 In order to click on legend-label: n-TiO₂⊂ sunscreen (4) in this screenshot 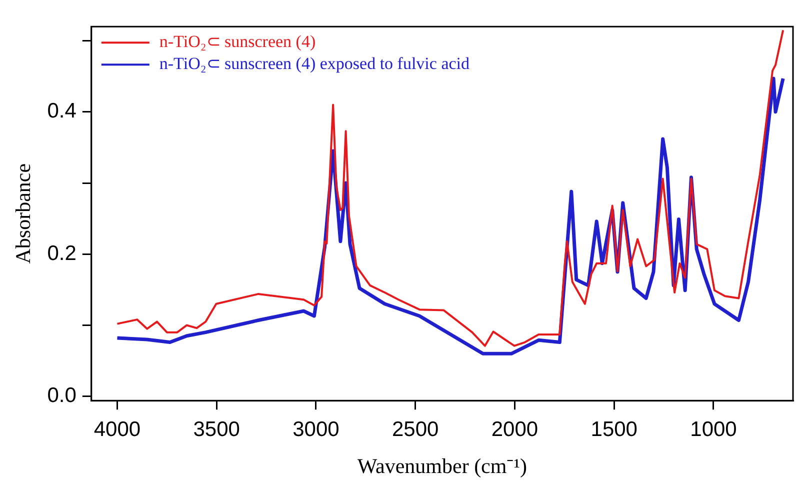, I will do `click(237, 42)`.